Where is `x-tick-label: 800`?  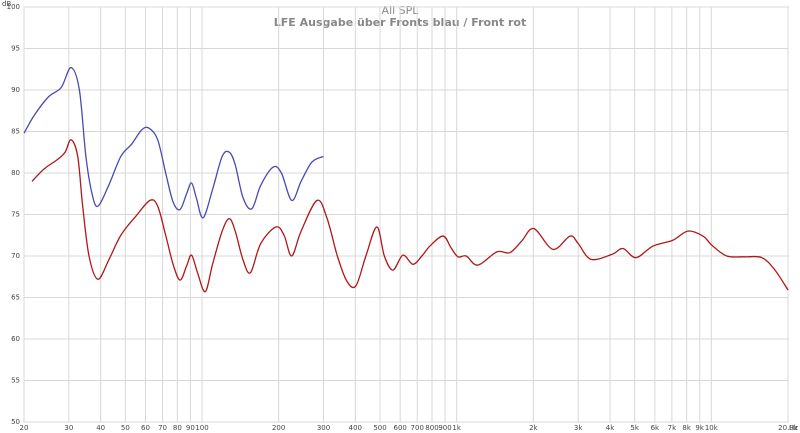
x-tick-label: 800 is located at coordinates (431, 428).